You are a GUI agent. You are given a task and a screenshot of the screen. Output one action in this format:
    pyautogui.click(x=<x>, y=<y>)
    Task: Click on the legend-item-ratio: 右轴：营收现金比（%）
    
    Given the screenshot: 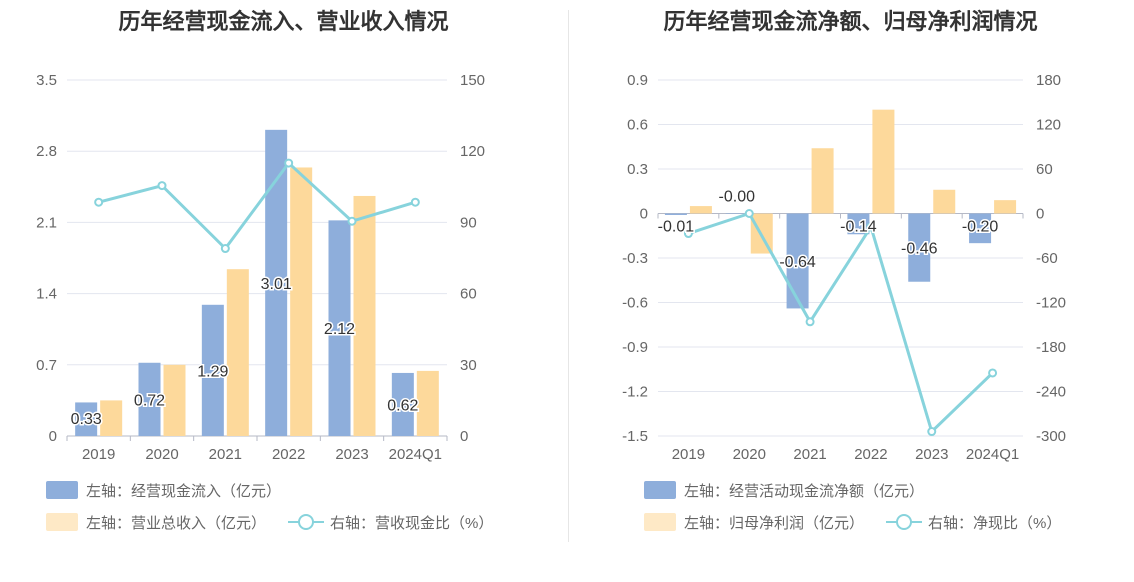 What is the action you would take?
    pyautogui.click(x=390, y=522)
    